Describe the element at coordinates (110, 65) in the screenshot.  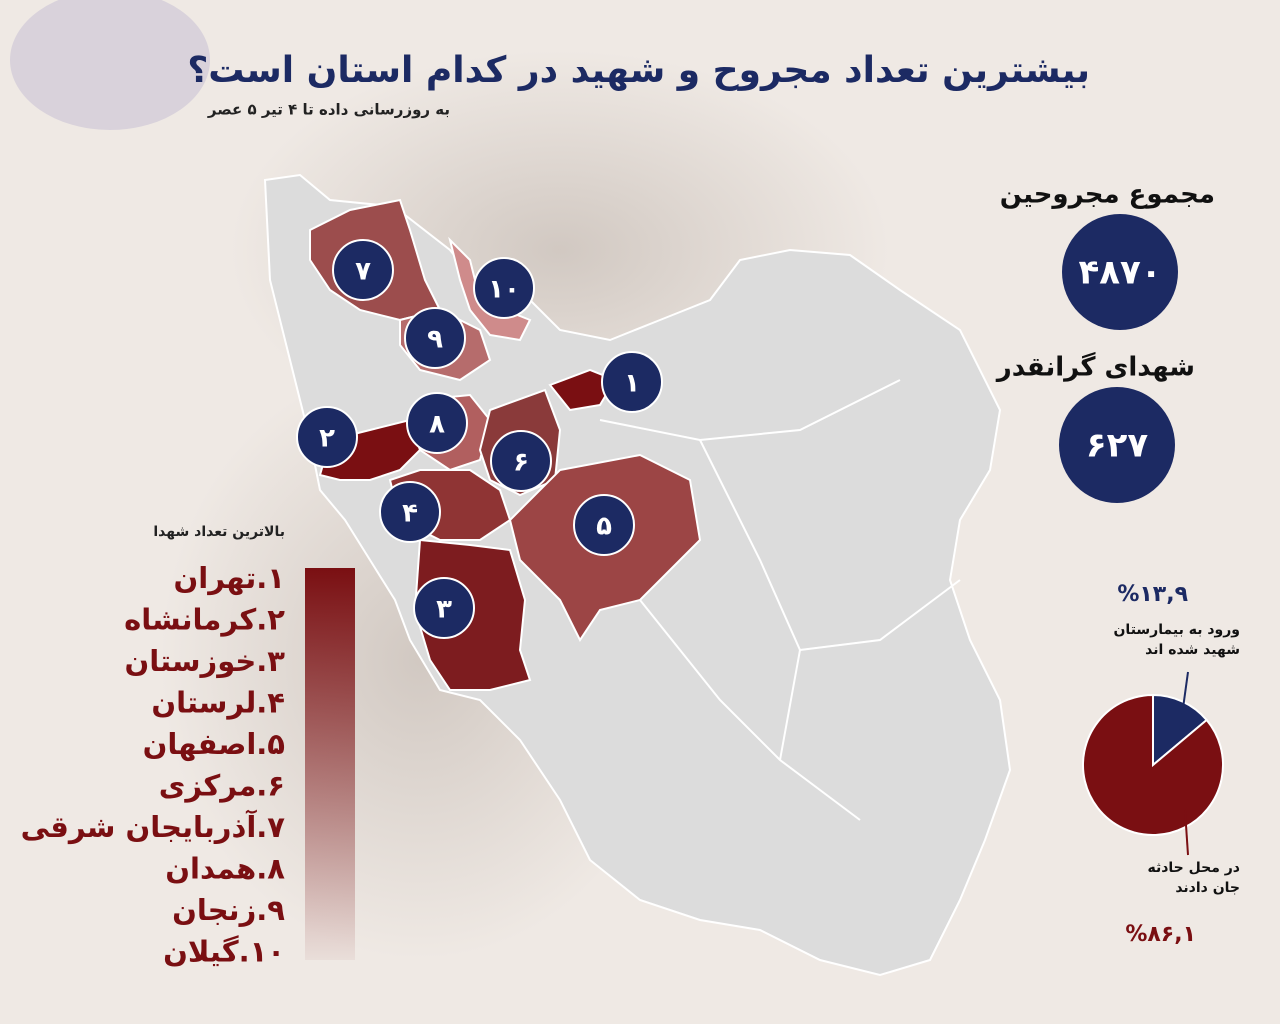
I see `logo-blur` at that location.